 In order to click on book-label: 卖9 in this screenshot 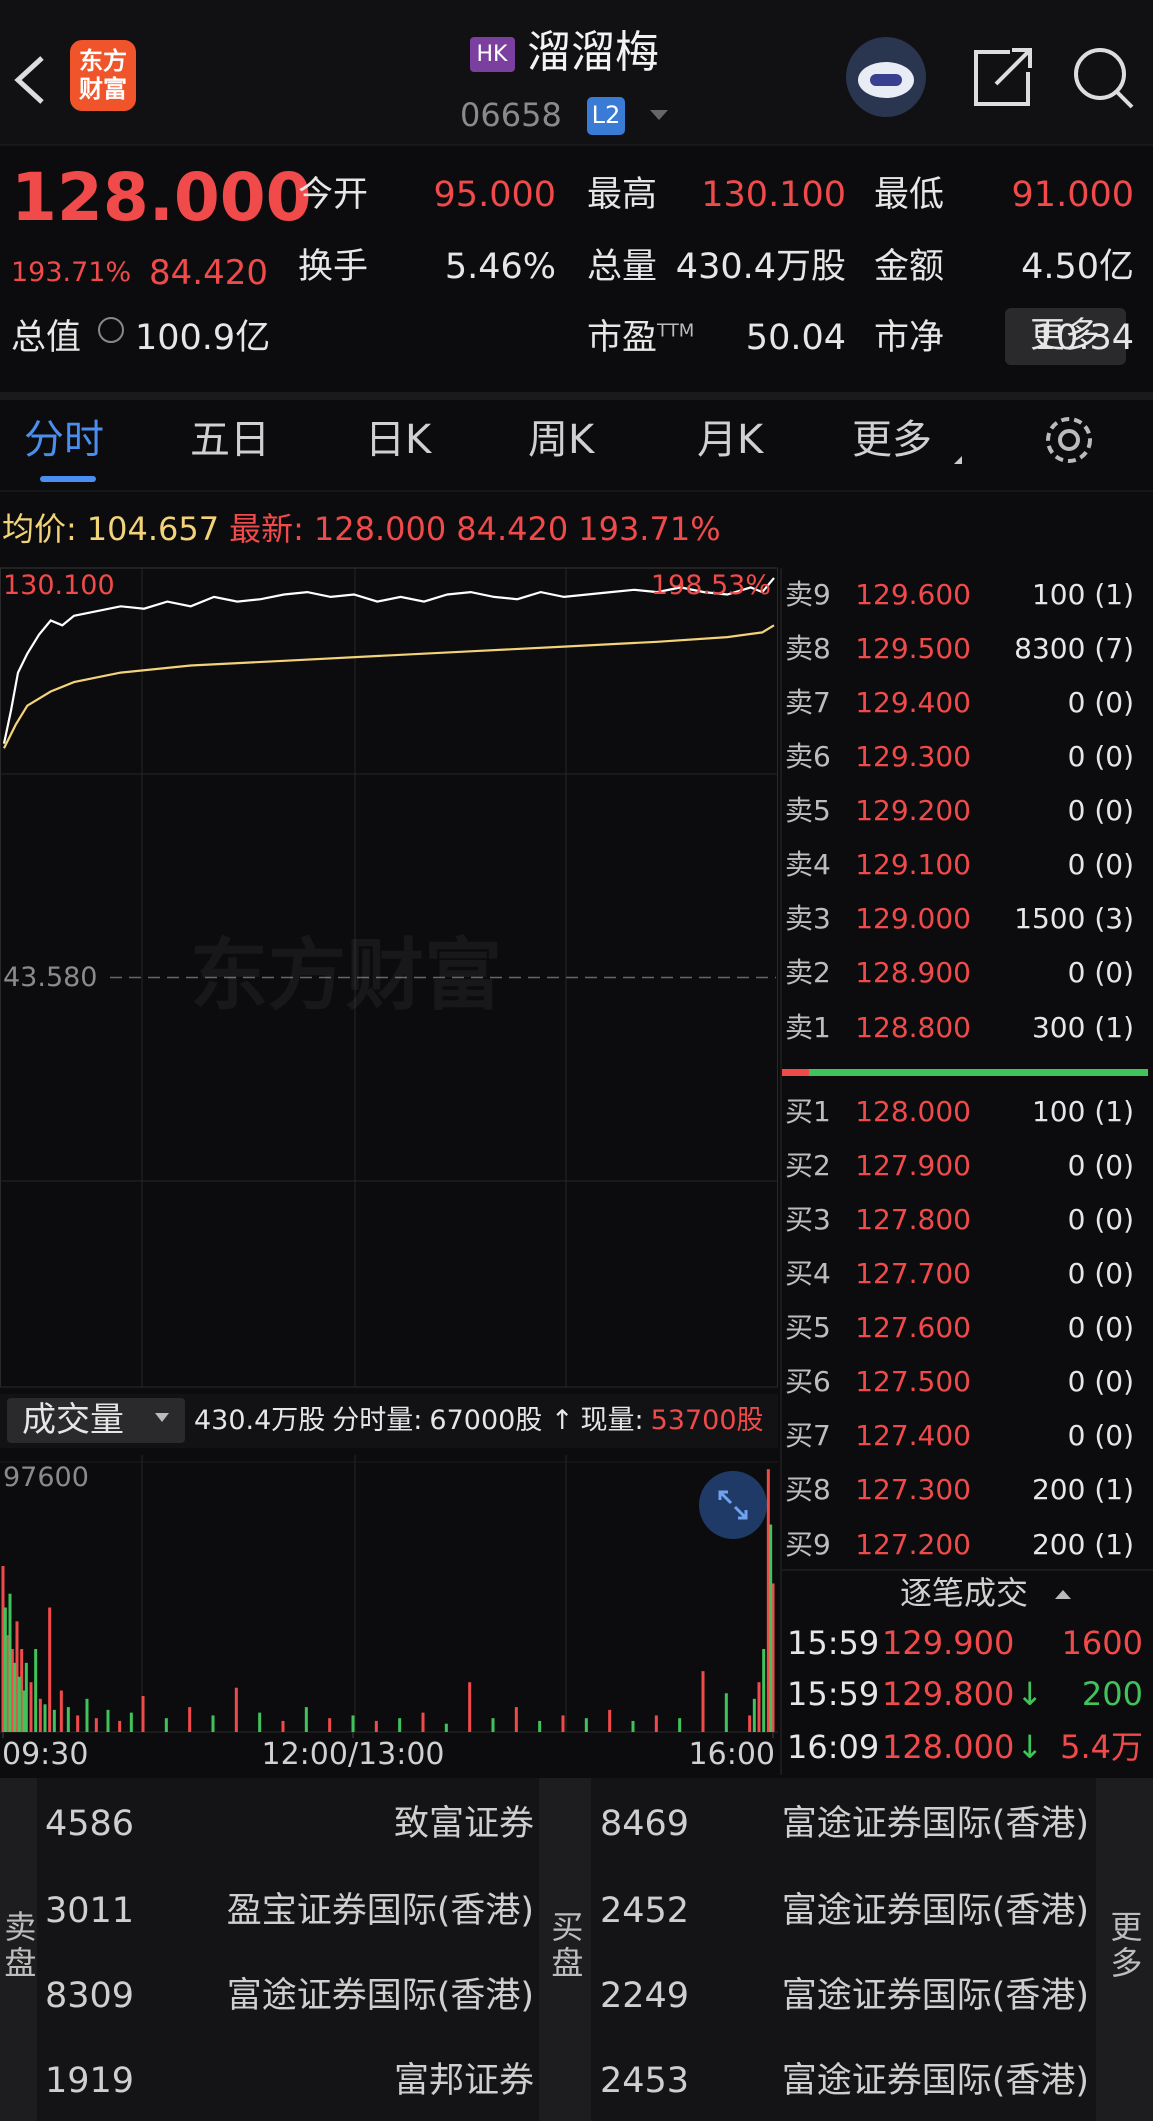, I will do `click(808, 594)`.